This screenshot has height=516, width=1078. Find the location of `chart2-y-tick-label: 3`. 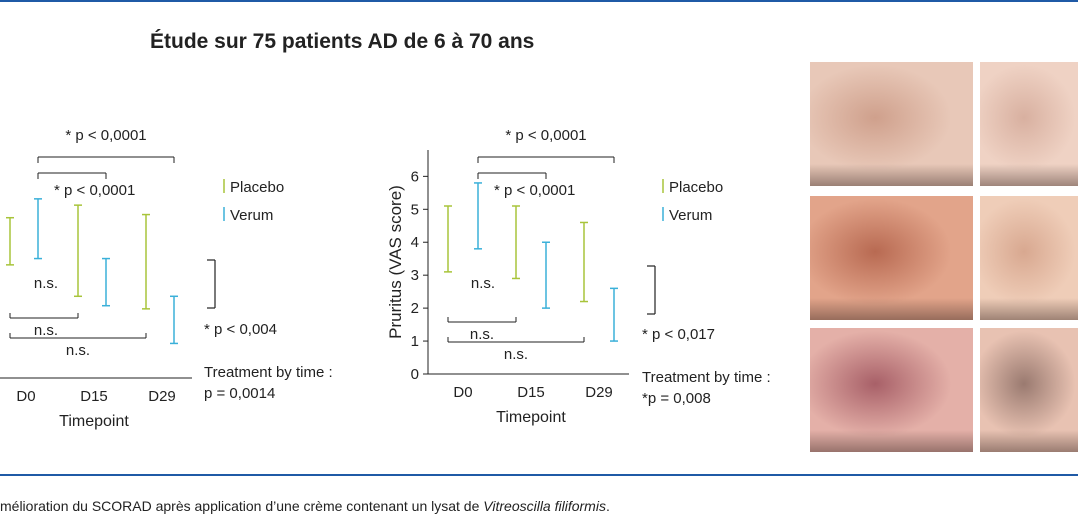

chart2-y-tick-label: 3 is located at coordinates (415, 275).